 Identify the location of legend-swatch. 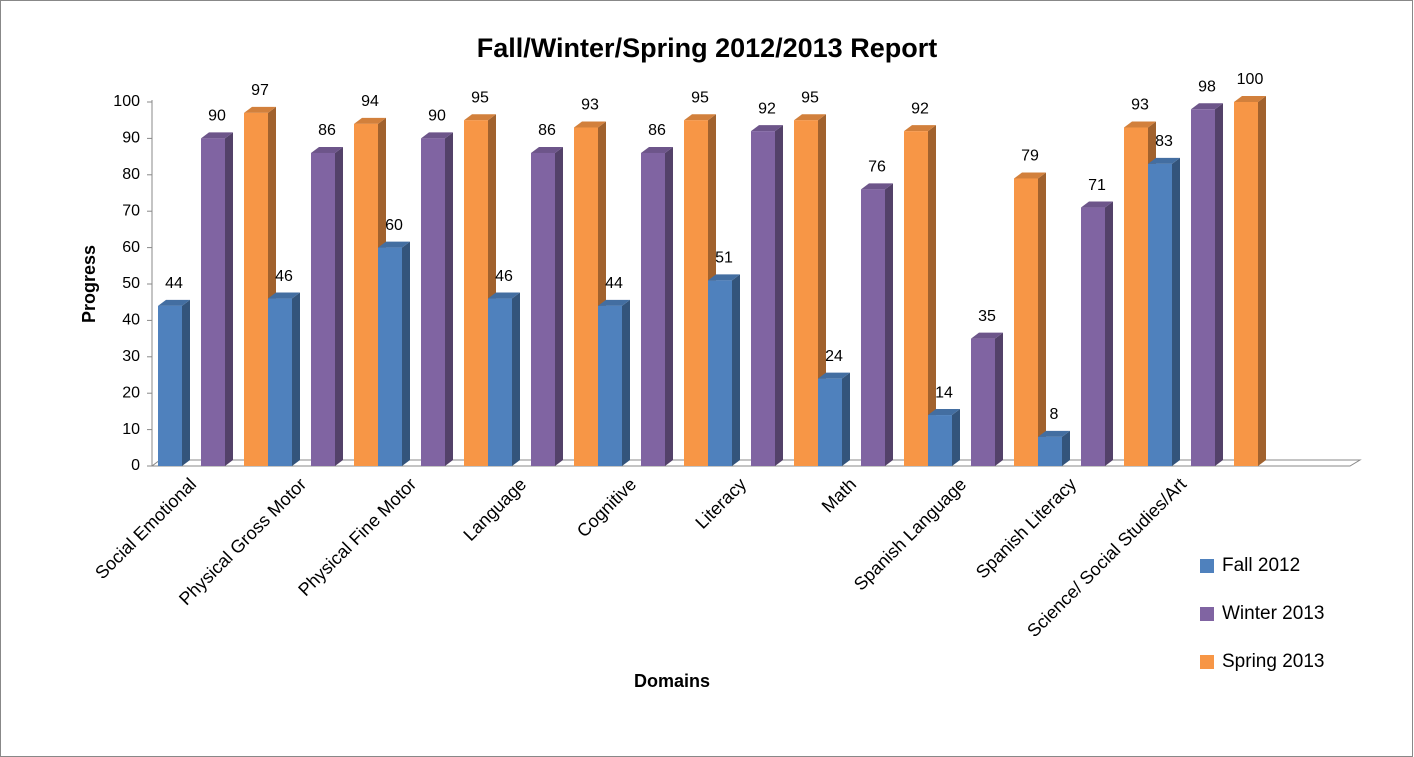
(1207, 662).